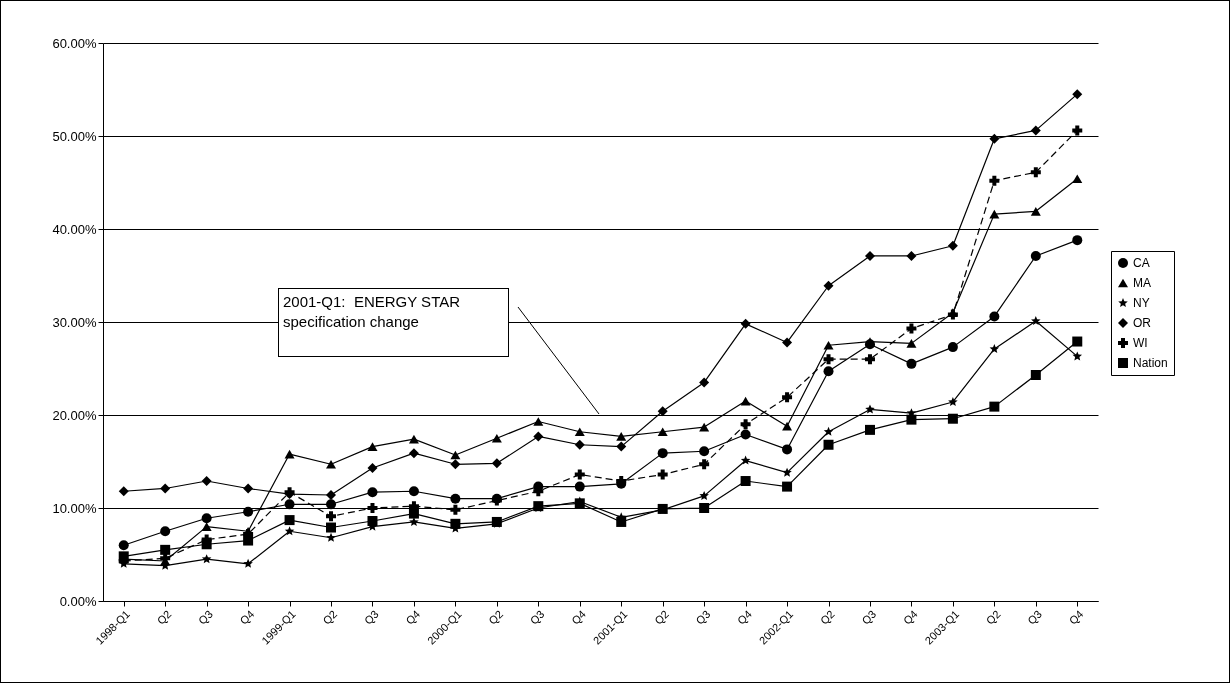  I want to click on y-tick-label: 0.00%, so click(78, 601).